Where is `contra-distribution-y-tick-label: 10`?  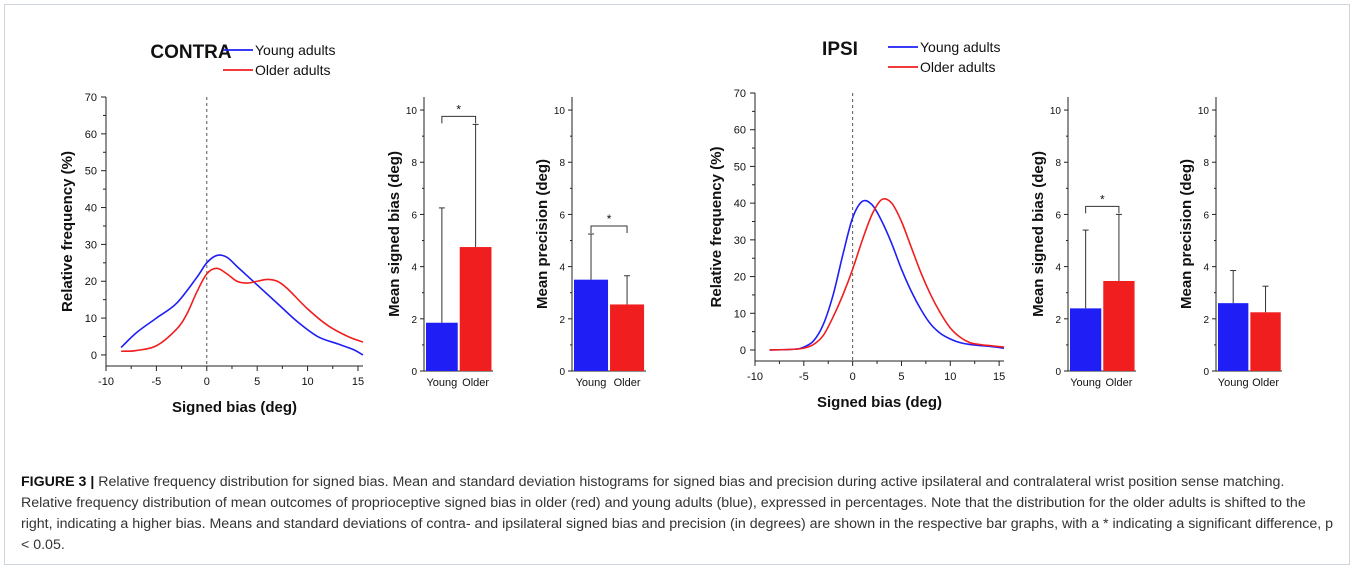 contra-distribution-y-tick-label: 10 is located at coordinates (91, 319).